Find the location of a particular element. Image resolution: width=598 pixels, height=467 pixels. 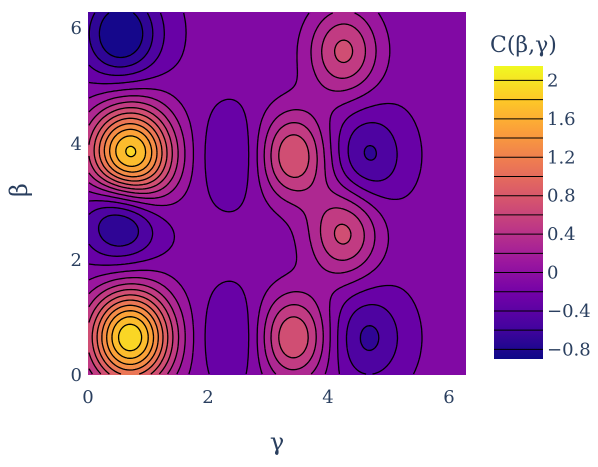

colorbar-tick-label: 0 is located at coordinates (552, 273).